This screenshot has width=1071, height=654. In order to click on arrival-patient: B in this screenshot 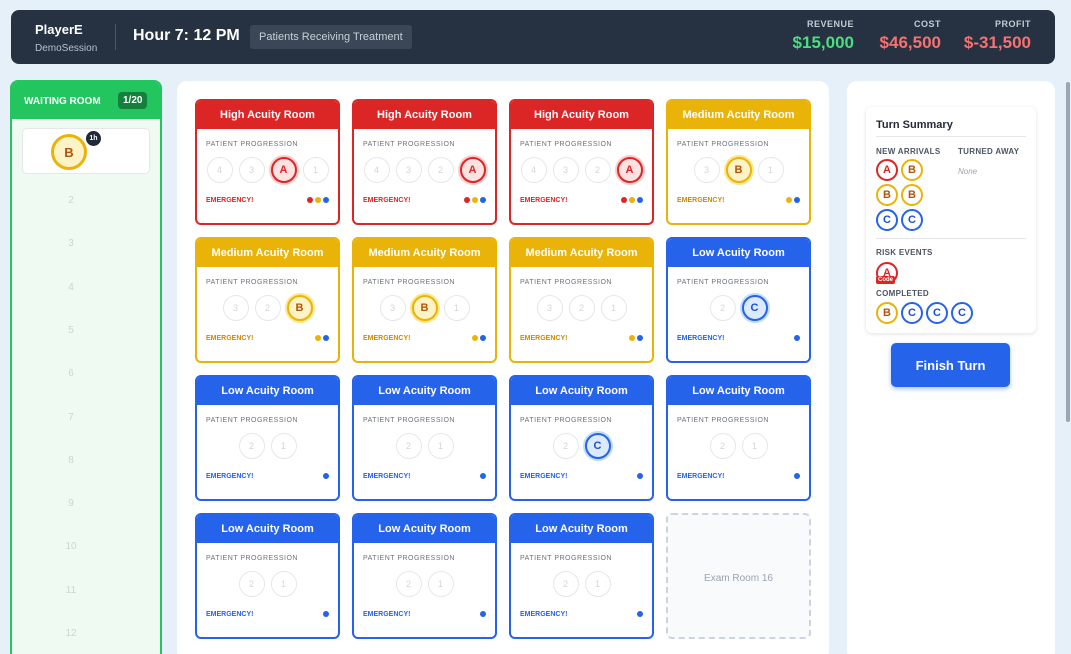, I will do `click(912, 195)`.